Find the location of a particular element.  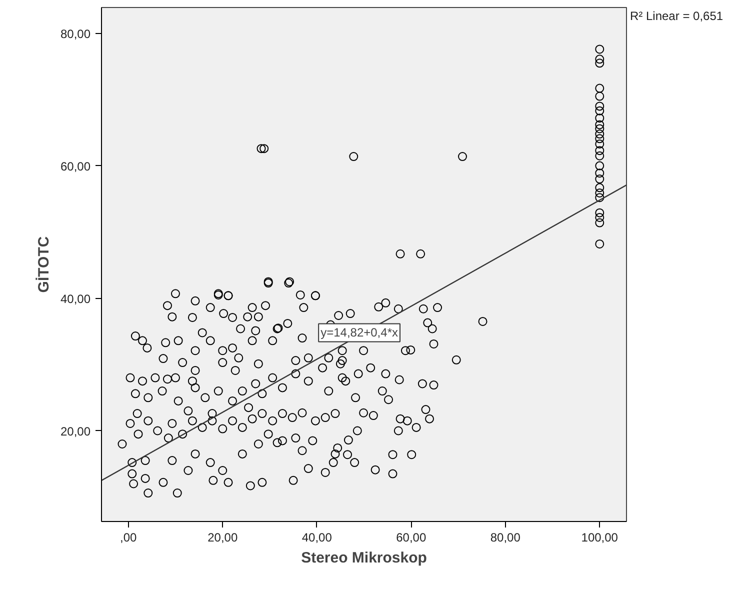

x-tick-label: 20,00 is located at coordinates (223, 537).